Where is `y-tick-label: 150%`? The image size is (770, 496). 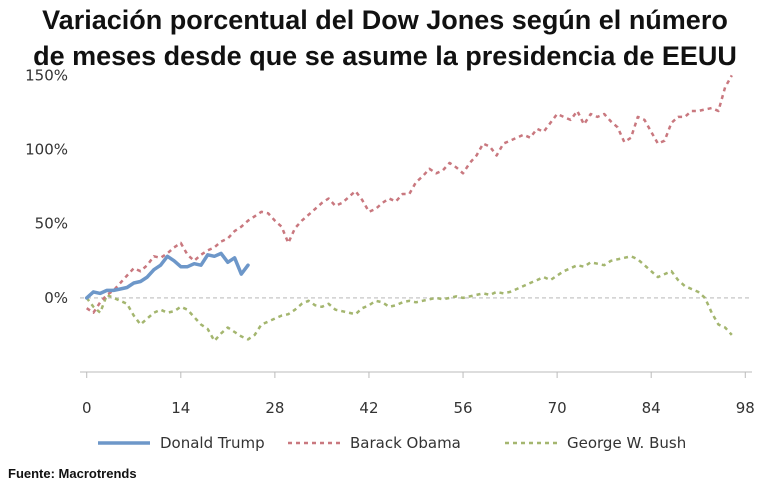 y-tick-label: 150% is located at coordinates (46, 75).